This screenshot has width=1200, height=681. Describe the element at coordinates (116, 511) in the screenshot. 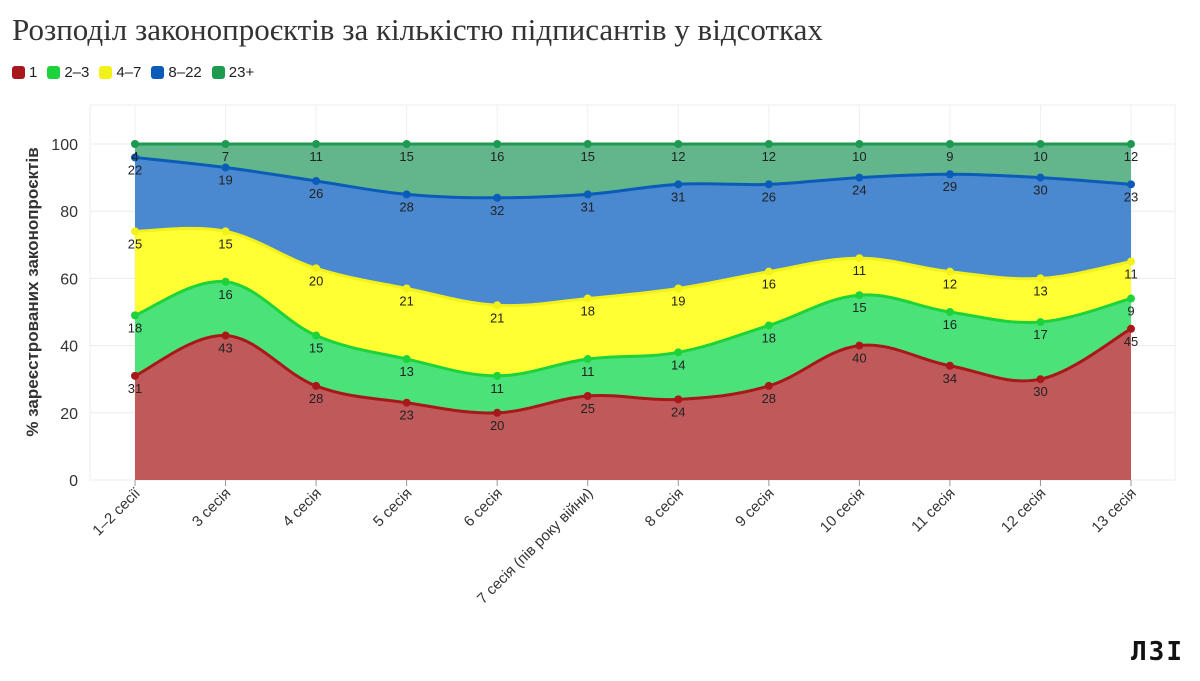

I see `x-tick-label: 1–2 сесії` at that location.